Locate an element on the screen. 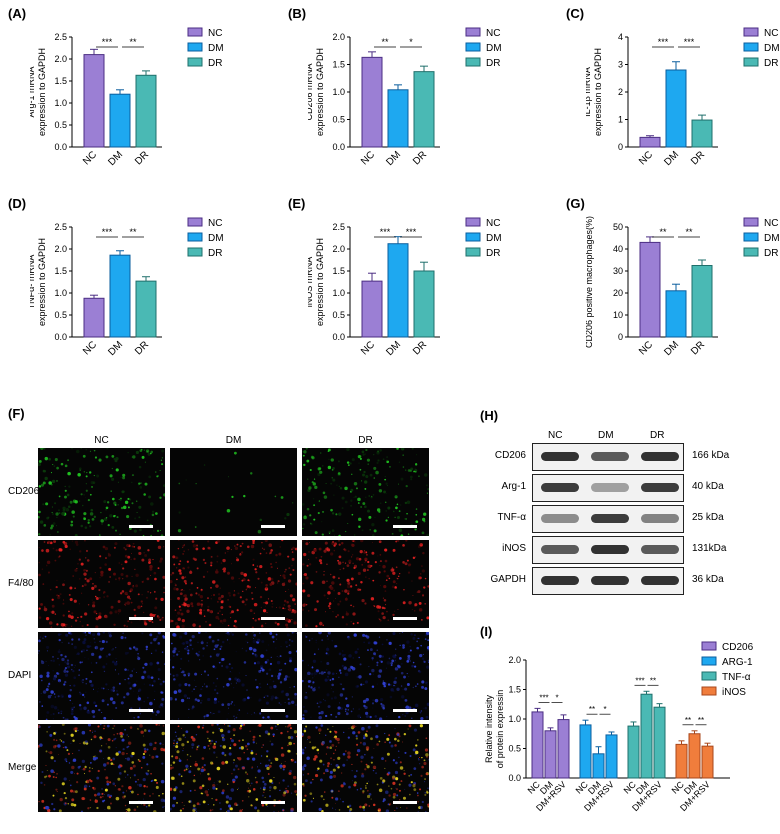  y-tick-label: 0.0 is located at coordinates (338, 147).